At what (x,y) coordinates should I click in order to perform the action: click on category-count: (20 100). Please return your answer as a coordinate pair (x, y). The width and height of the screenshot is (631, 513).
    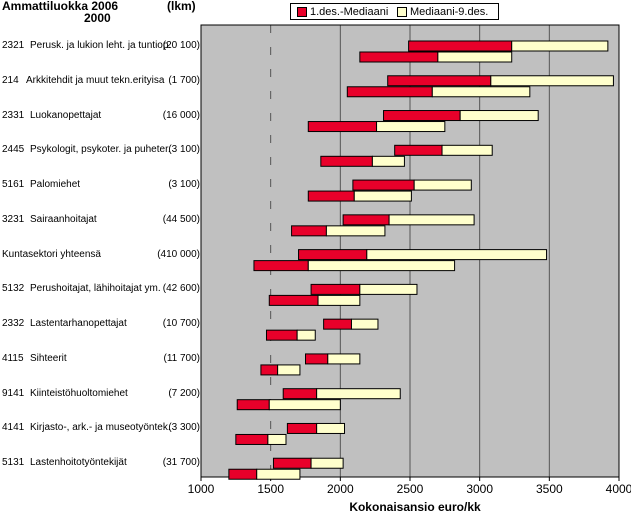
    Looking at the image, I should click on (181, 45).